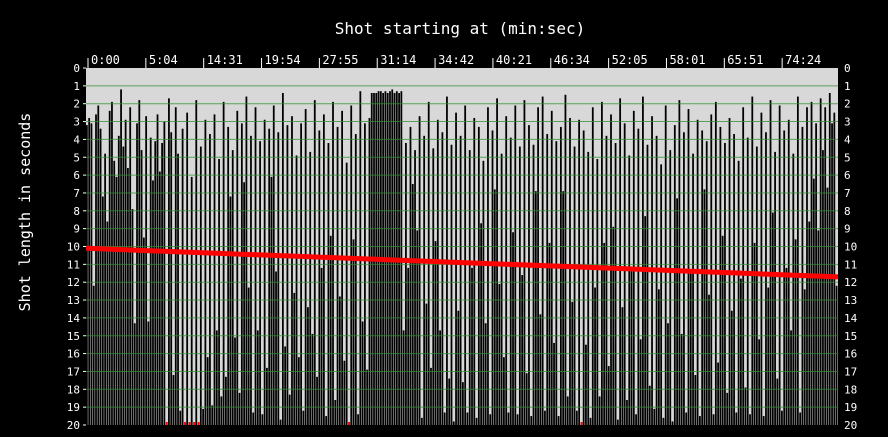  I want to click on y-tick-label-right: 20, so click(850, 425).